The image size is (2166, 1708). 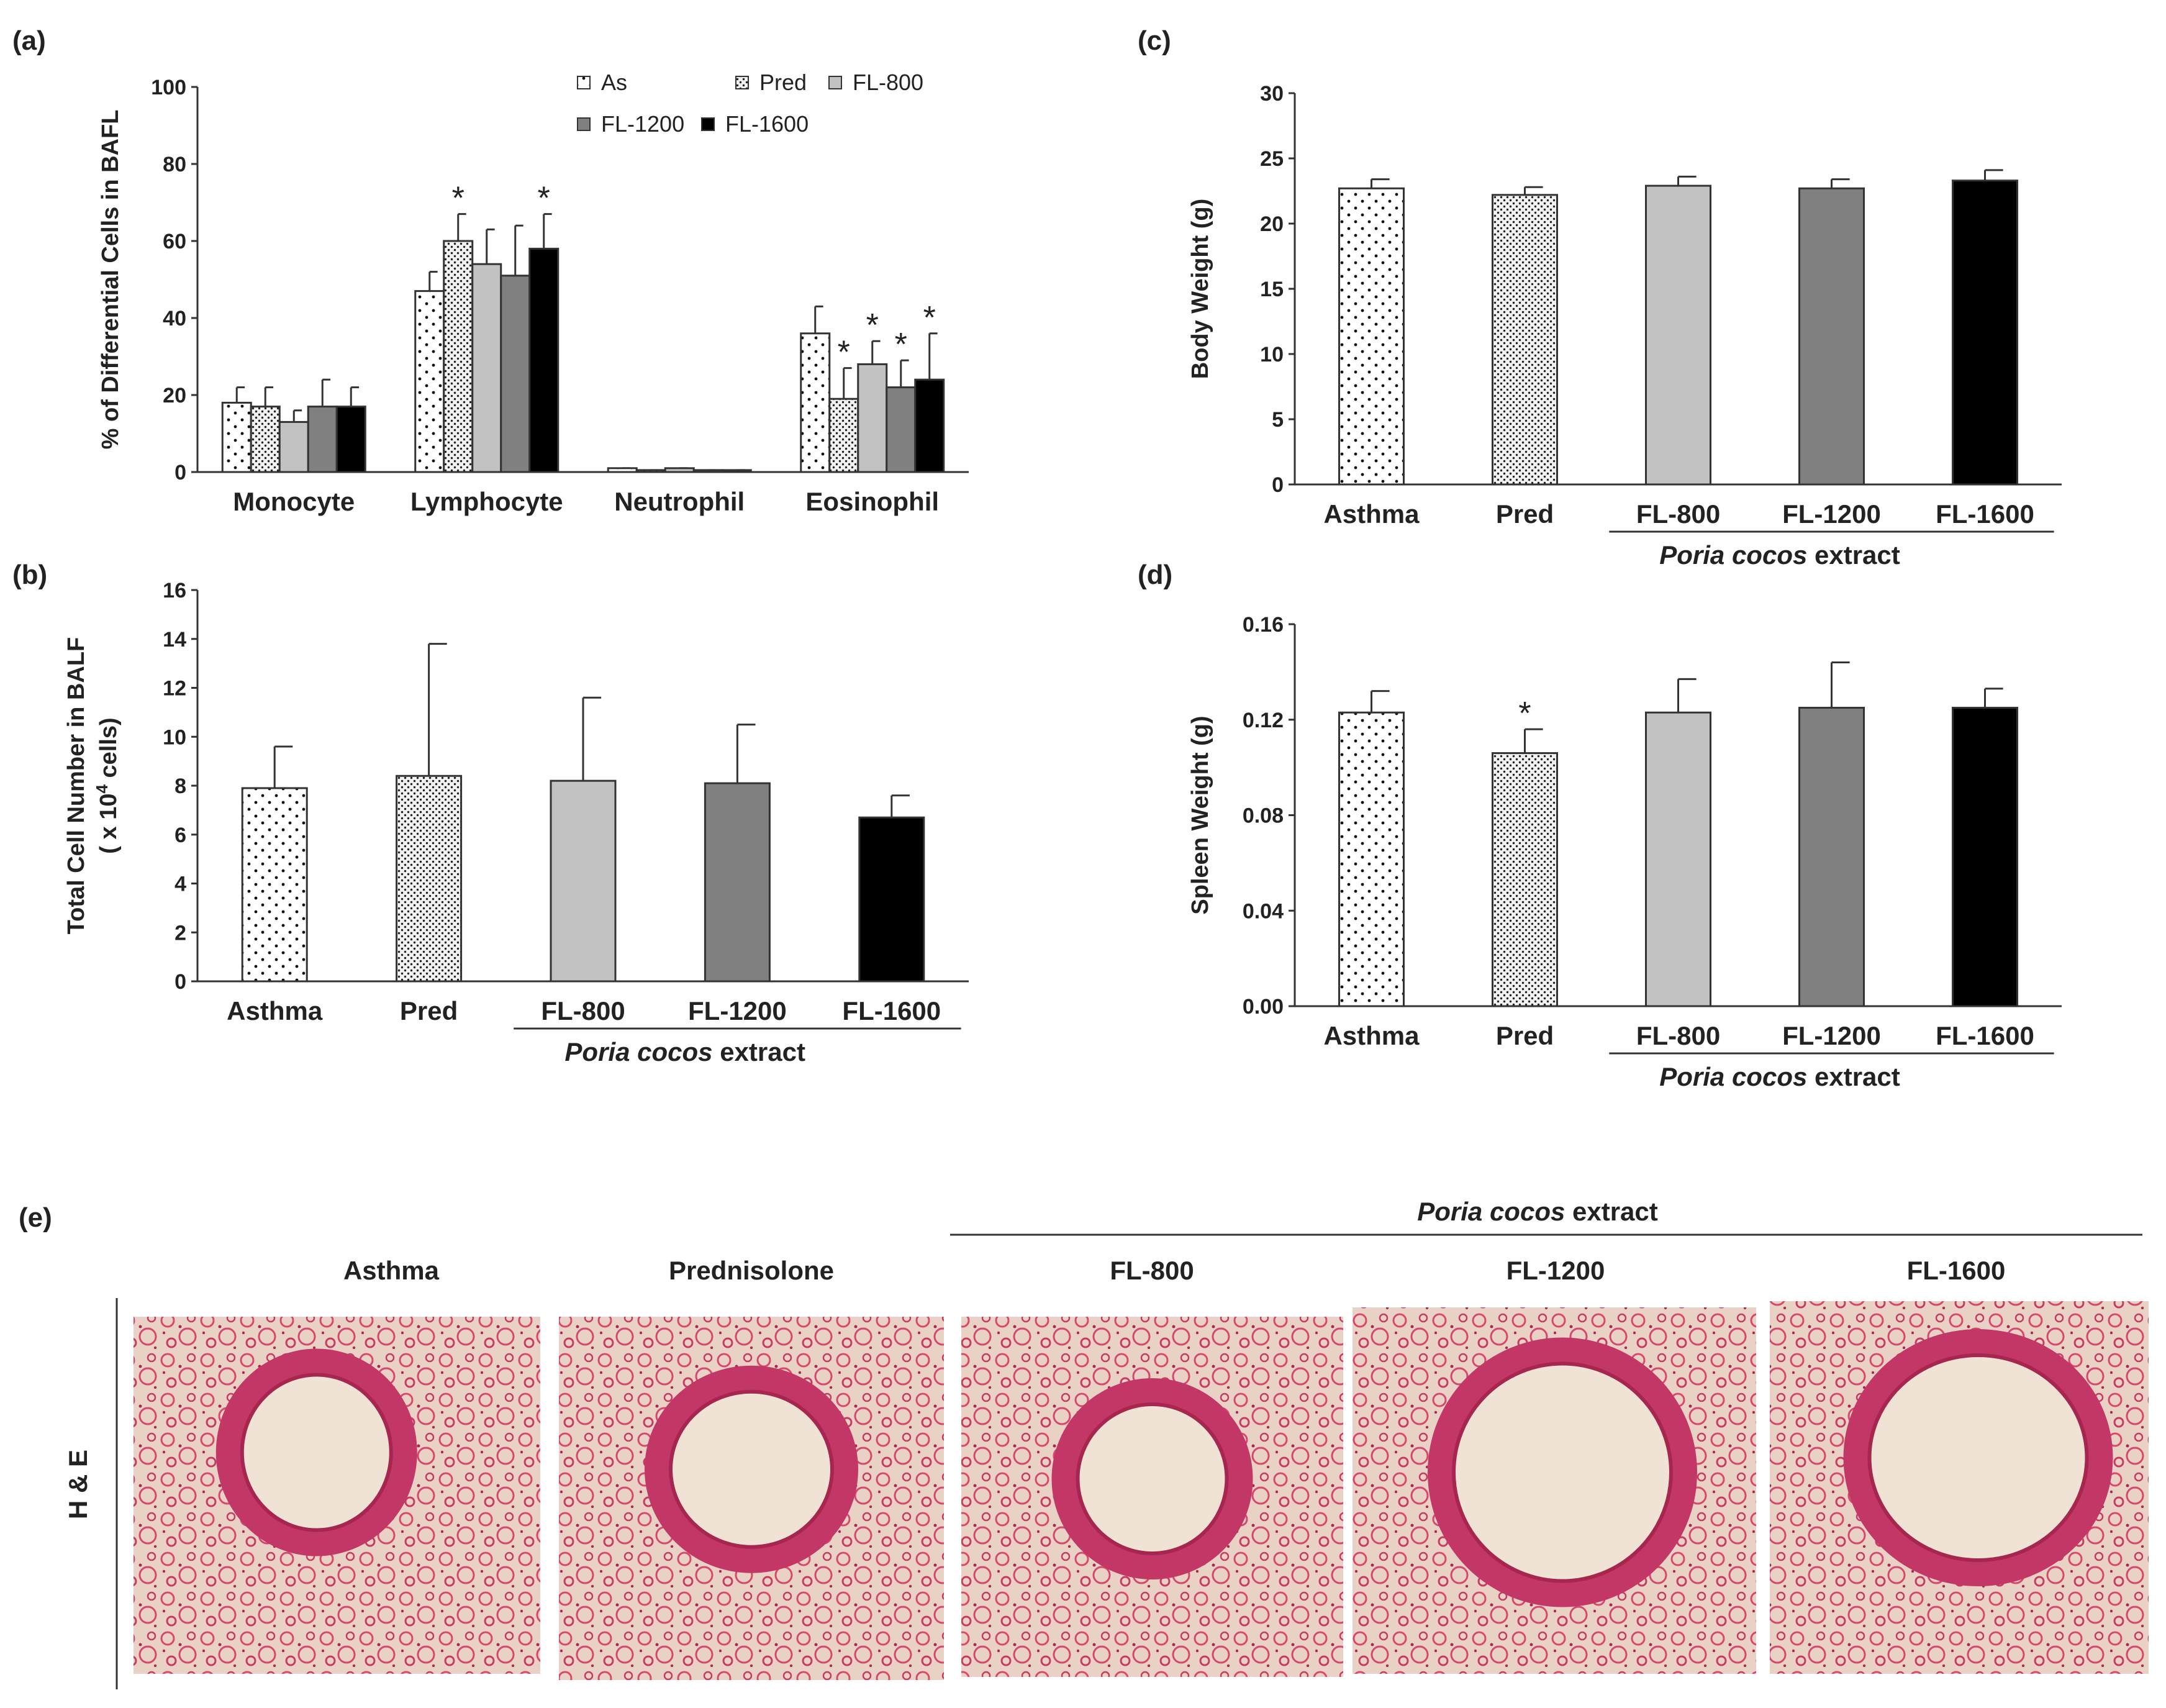 What do you see at coordinates (174, 640) in the screenshot?
I see `y-tick-label: 14` at bounding box center [174, 640].